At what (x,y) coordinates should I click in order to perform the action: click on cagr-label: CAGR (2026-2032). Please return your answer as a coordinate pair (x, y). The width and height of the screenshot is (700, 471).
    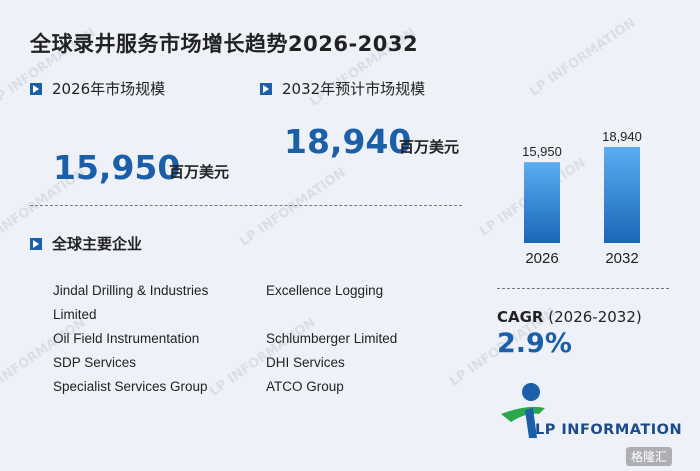
    Looking at the image, I should click on (569, 317).